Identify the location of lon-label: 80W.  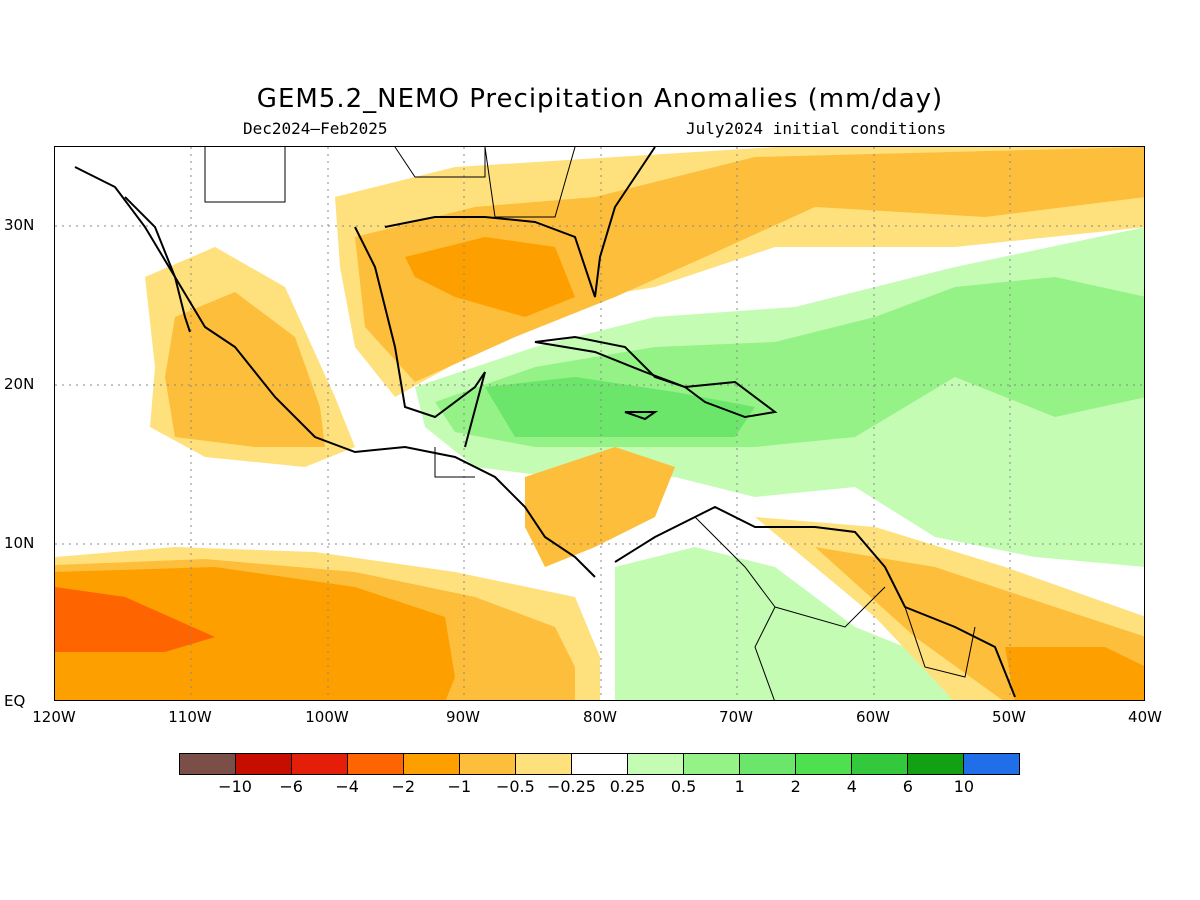
(600, 717).